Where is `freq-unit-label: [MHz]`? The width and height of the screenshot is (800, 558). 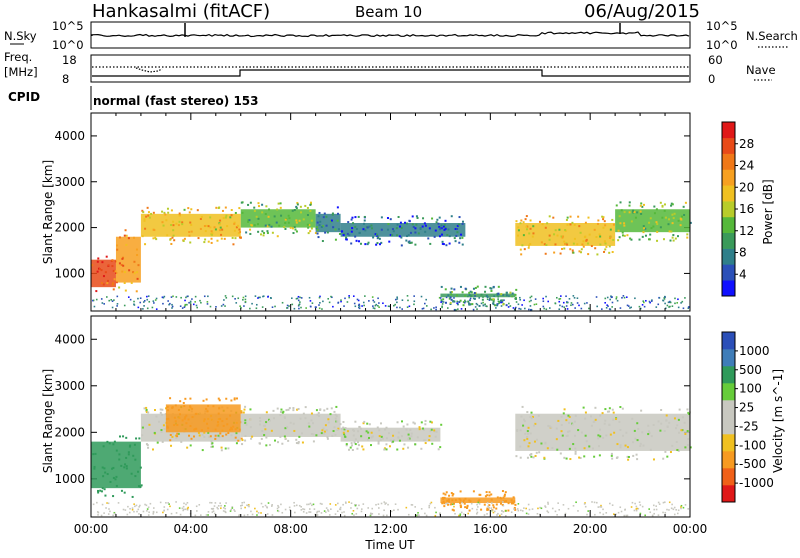 freq-unit-label: [MHz] is located at coordinates (21, 72).